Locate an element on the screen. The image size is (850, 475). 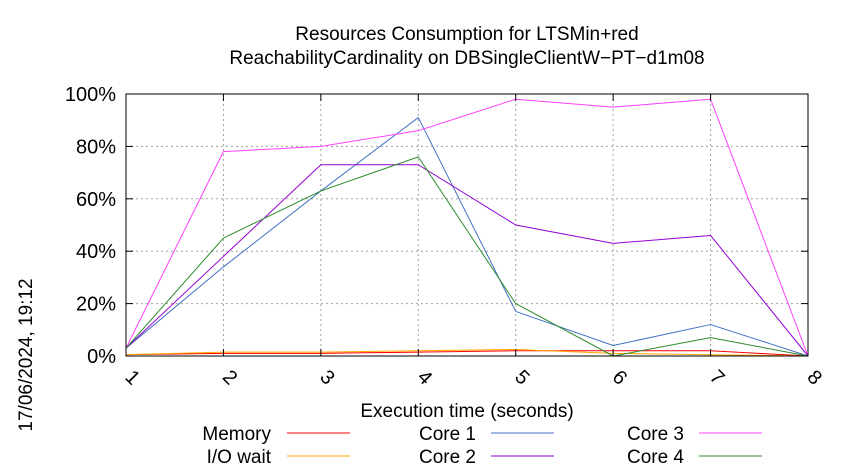
y-tick-label: 40% is located at coordinates (96, 252).